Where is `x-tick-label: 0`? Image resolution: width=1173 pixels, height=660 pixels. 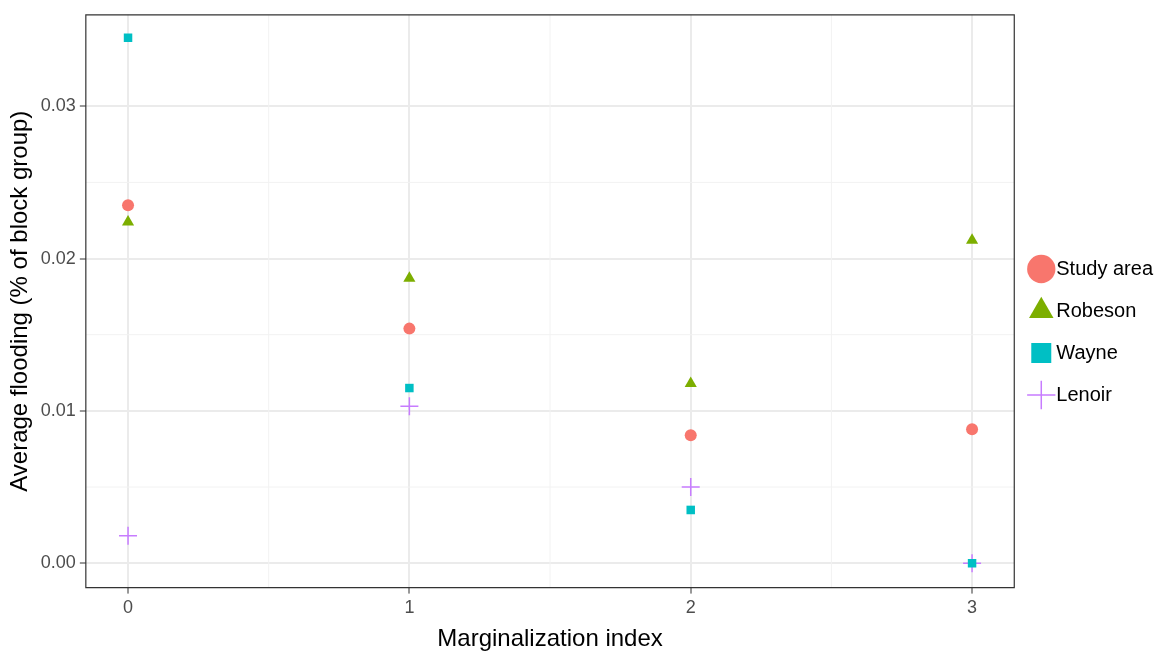
x-tick-label: 0 is located at coordinates (128, 607).